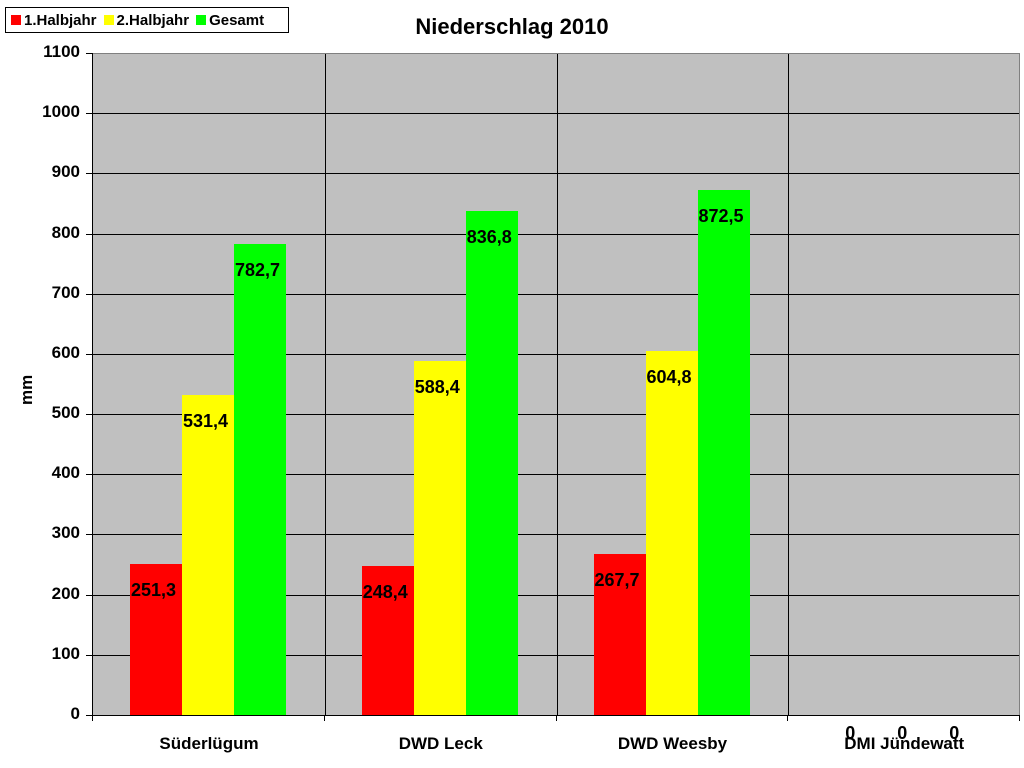 This screenshot has height=768, width=1024. I want to click on y-axis, so click(92, 384).